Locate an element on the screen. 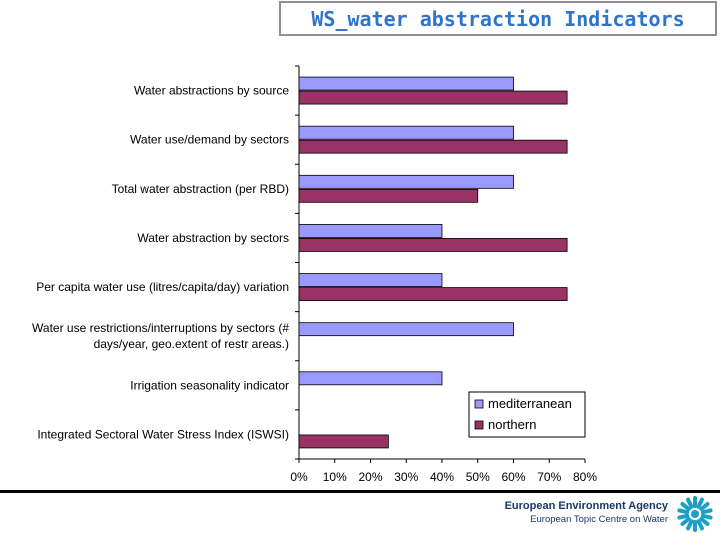 Image resolution: width=720 pixels, height=540 pixels. x-tick-label: 0% is located at coordinates (299, 477).